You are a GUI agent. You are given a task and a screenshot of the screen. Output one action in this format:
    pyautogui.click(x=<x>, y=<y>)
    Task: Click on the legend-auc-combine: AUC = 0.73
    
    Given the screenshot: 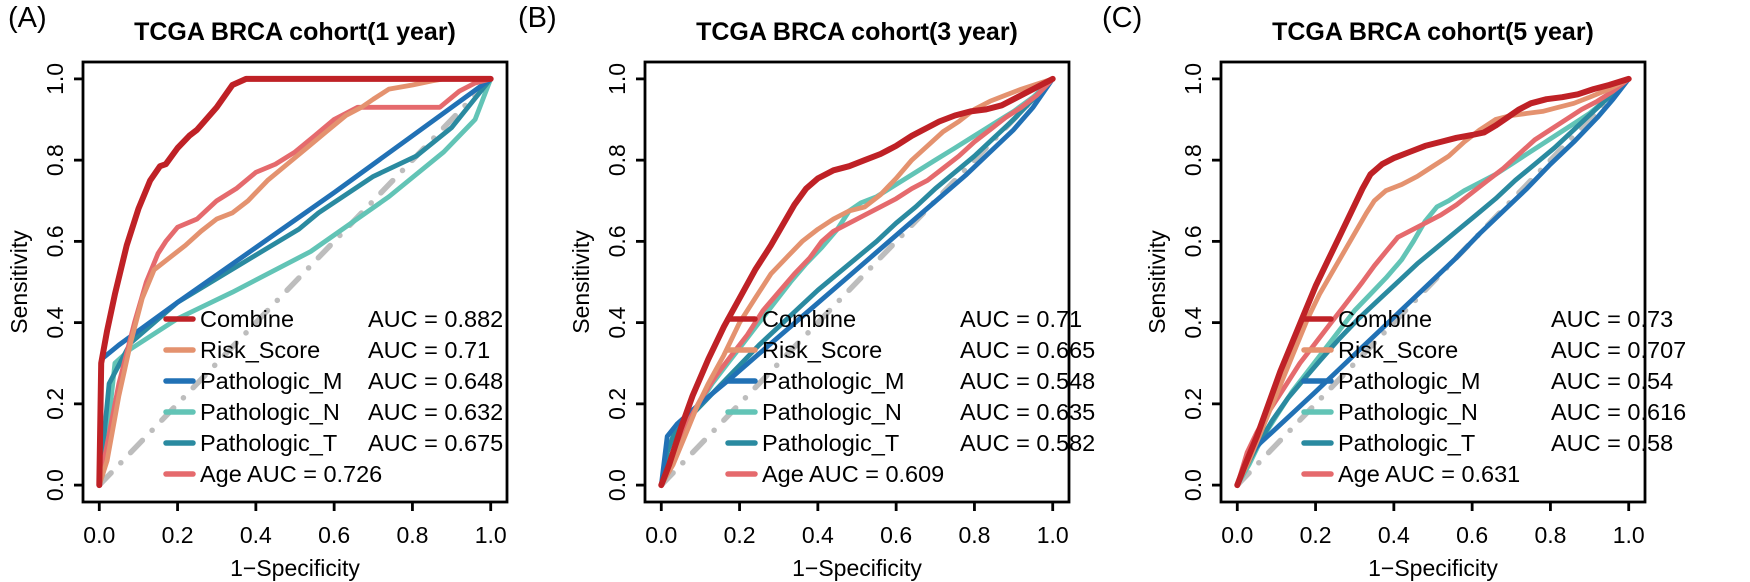 What is the action you would take?
    pyautogui.click(x=1612, y=319)
    